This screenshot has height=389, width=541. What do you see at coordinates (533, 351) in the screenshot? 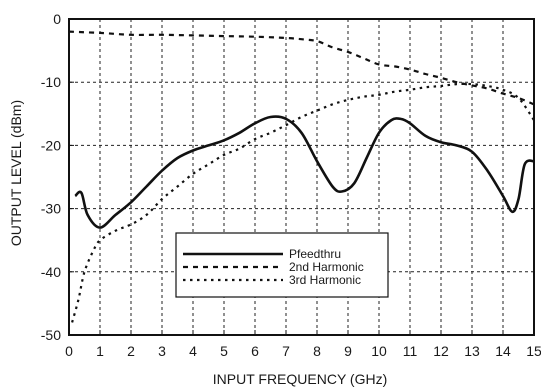
I see `x-tick-label-15: 15` at bounding box center [533, 351].